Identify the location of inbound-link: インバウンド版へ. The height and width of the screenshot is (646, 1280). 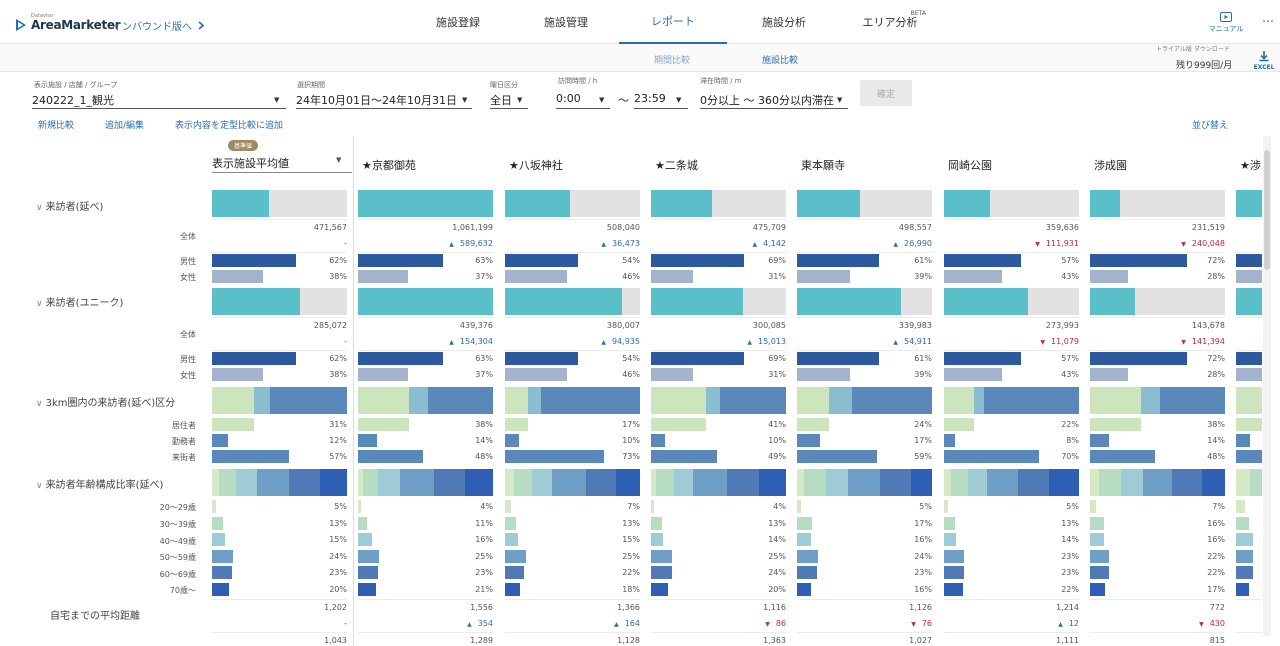
(158, 25).